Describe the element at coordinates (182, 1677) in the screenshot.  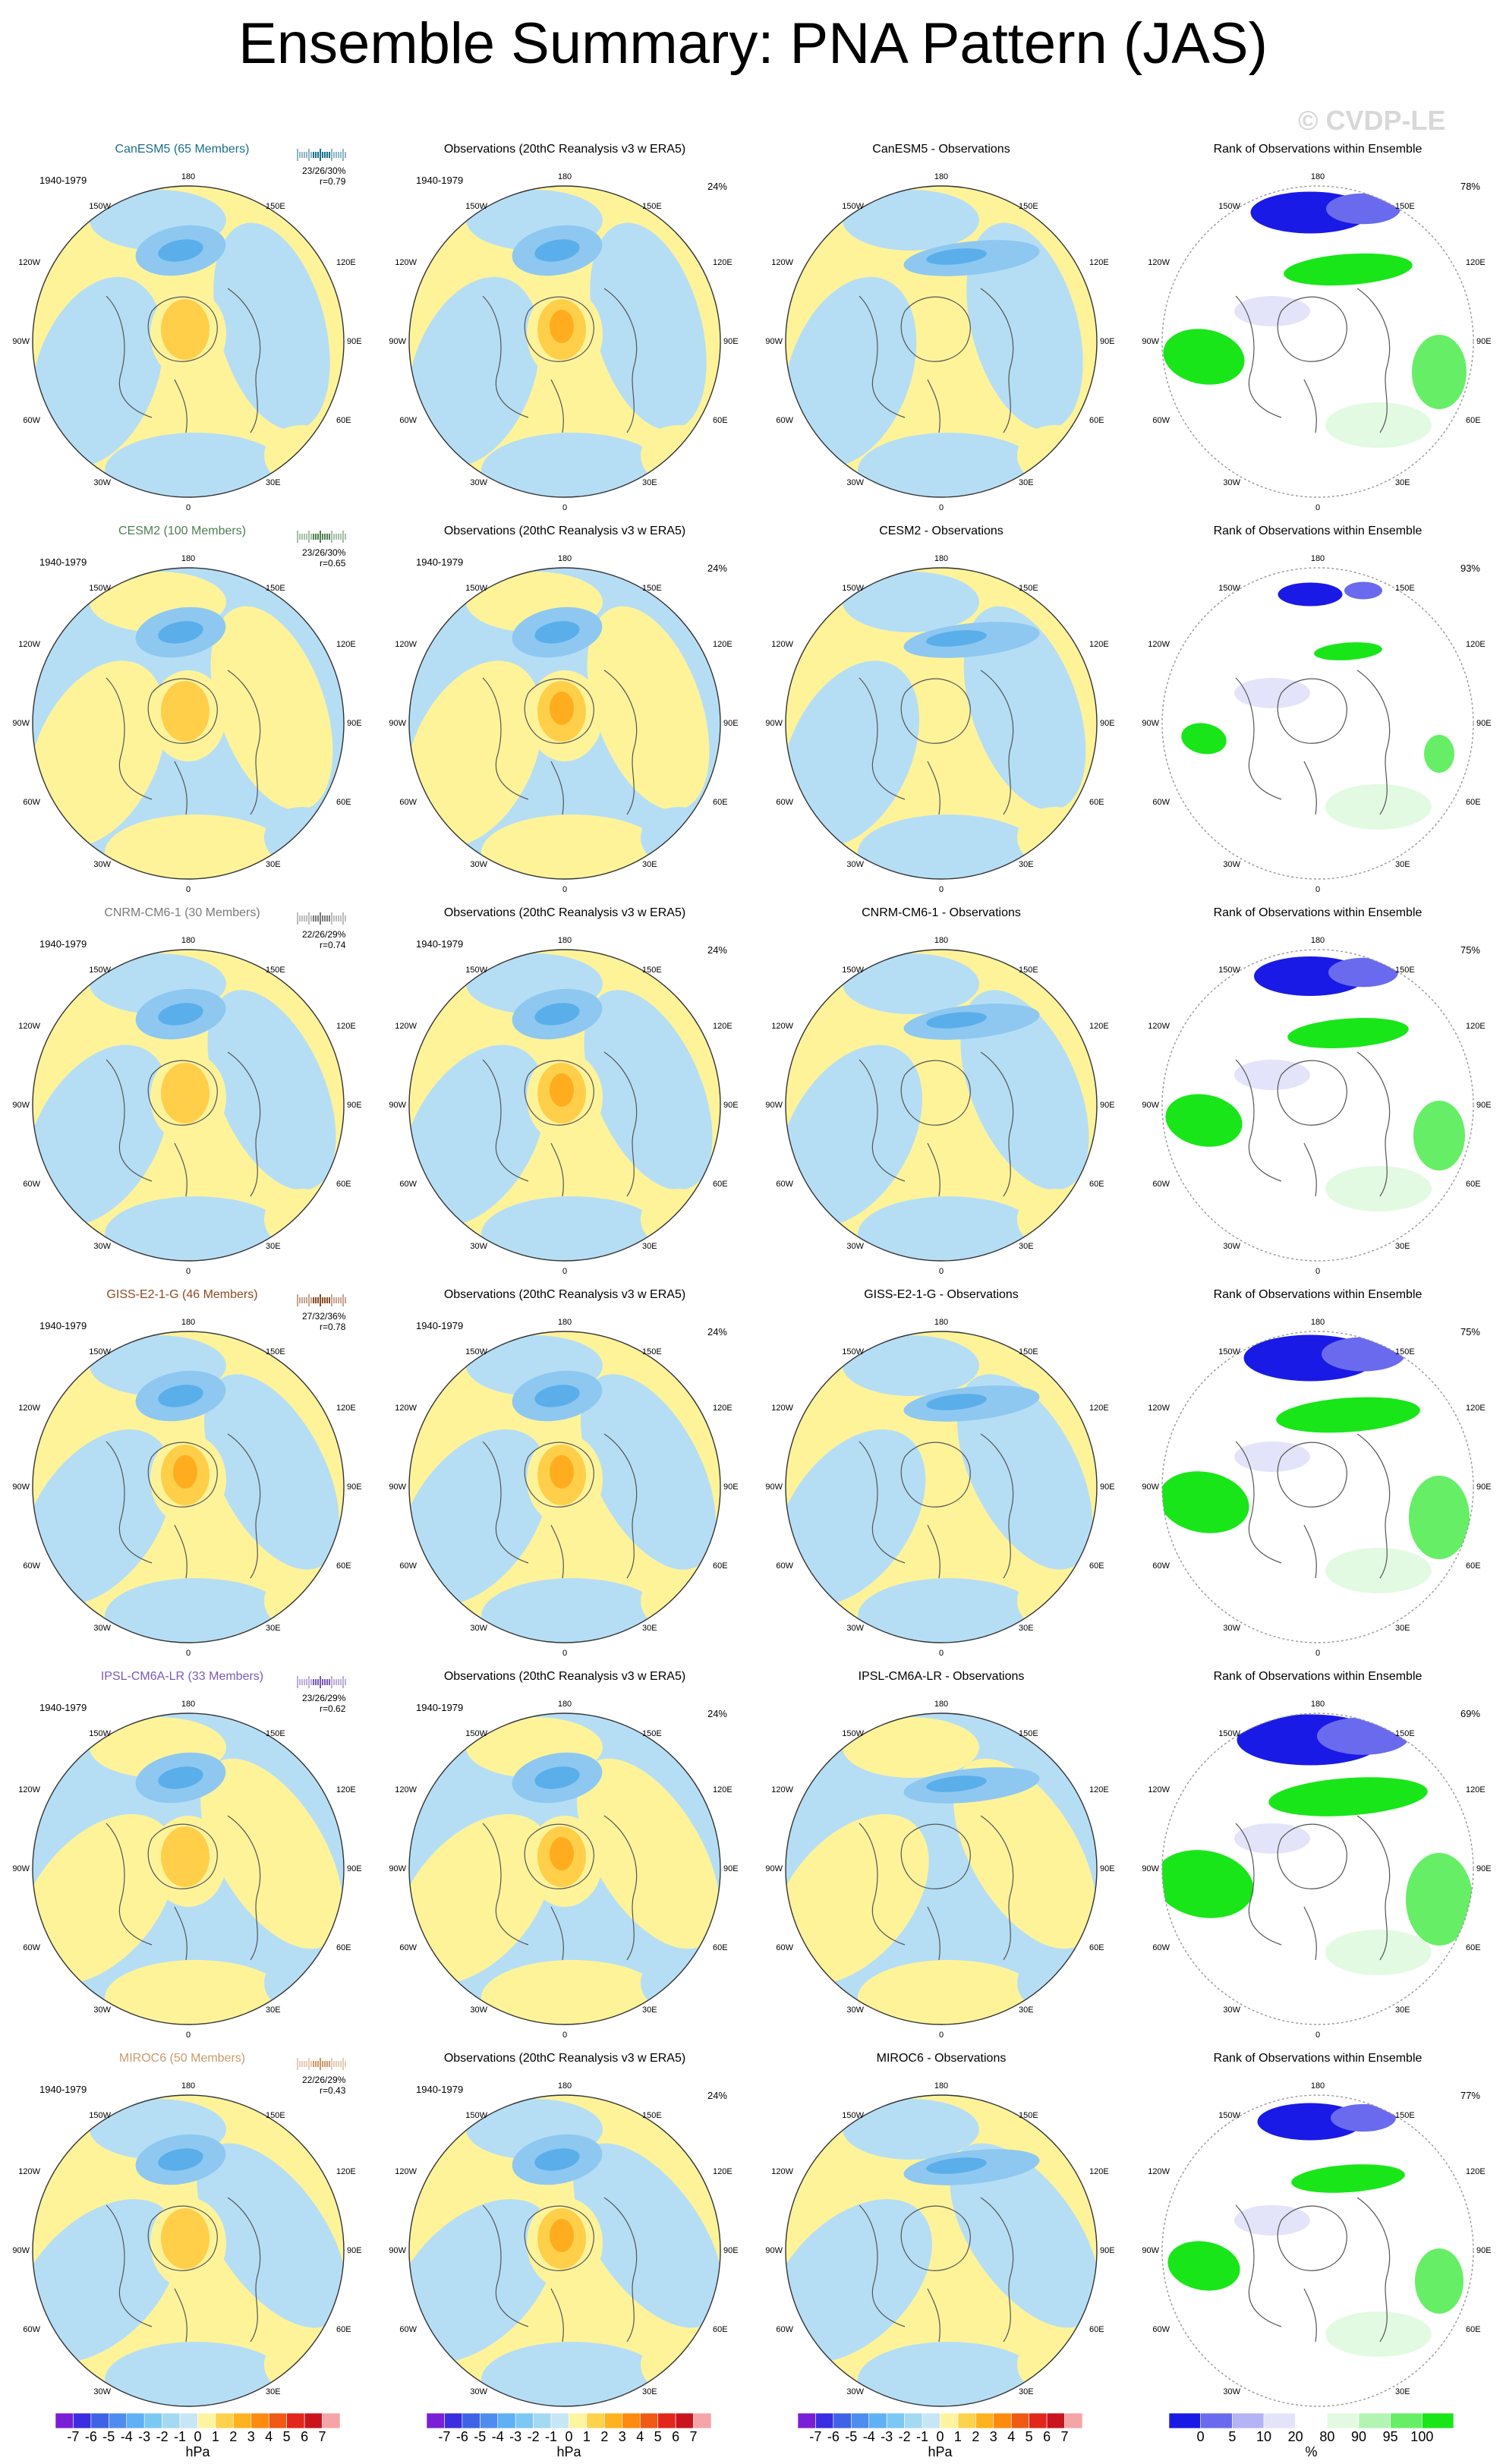
I see `ensemble-title: IPSL-CM6A-LR (33 Members)` at that location.